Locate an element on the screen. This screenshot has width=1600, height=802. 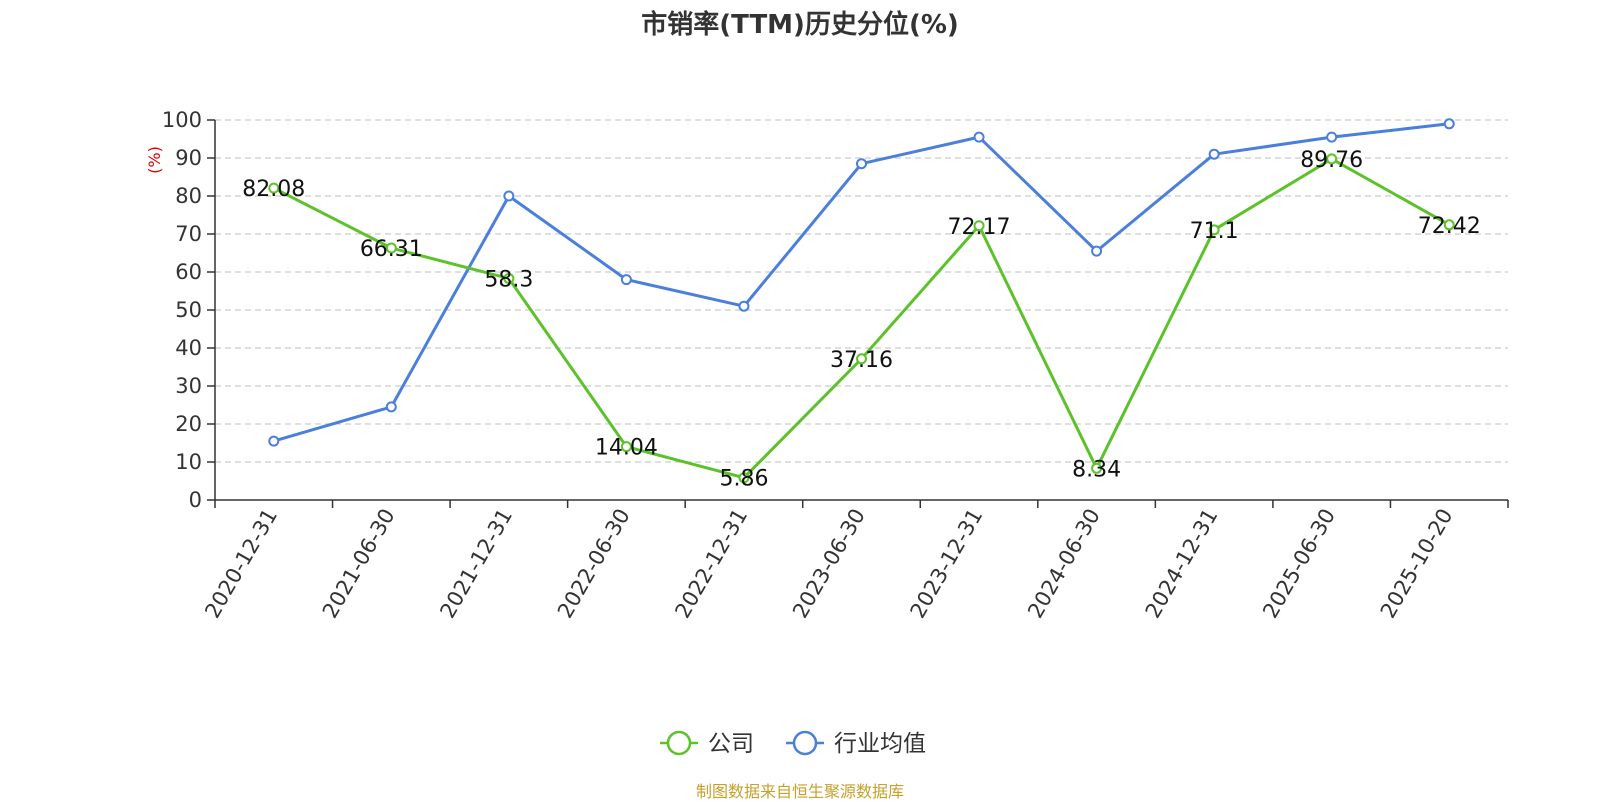
x-tick-label: 2024-12-31 is located at coordinates (1182, 564).